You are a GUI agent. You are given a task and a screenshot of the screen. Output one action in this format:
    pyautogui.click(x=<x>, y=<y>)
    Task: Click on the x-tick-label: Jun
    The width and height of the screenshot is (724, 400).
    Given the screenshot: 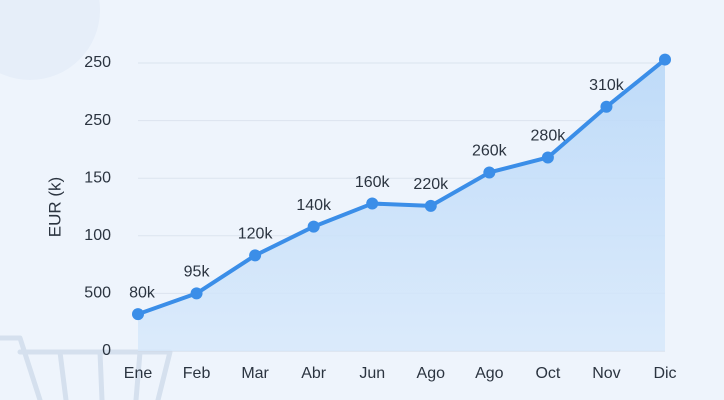 What is the action you would take?
    pyautogui.click(x=372, y=373)
    